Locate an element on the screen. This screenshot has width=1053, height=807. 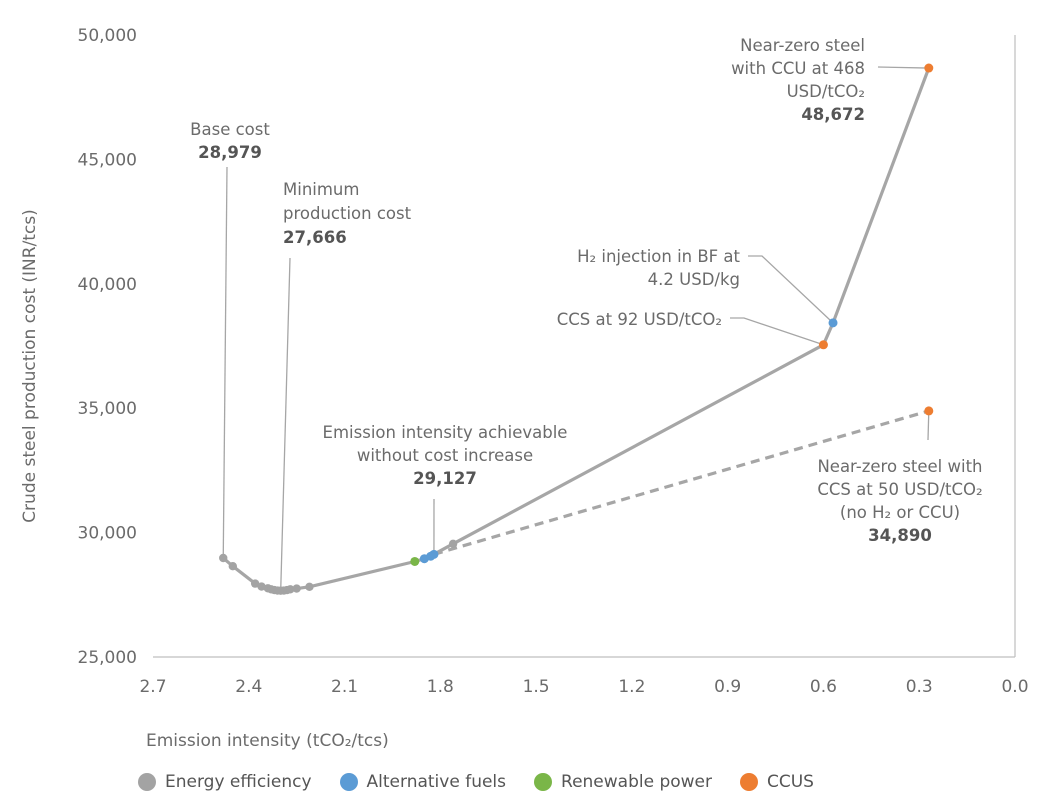
annotation-near-zero-ccu-value: 48,672 is located at coordinates (833, 114).